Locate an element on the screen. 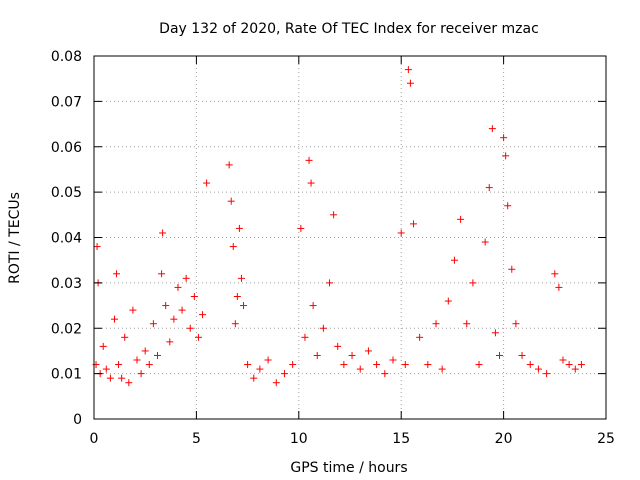 The image size is (640, 480). x-tick-label: 5 is located at coordinates (196, 439).